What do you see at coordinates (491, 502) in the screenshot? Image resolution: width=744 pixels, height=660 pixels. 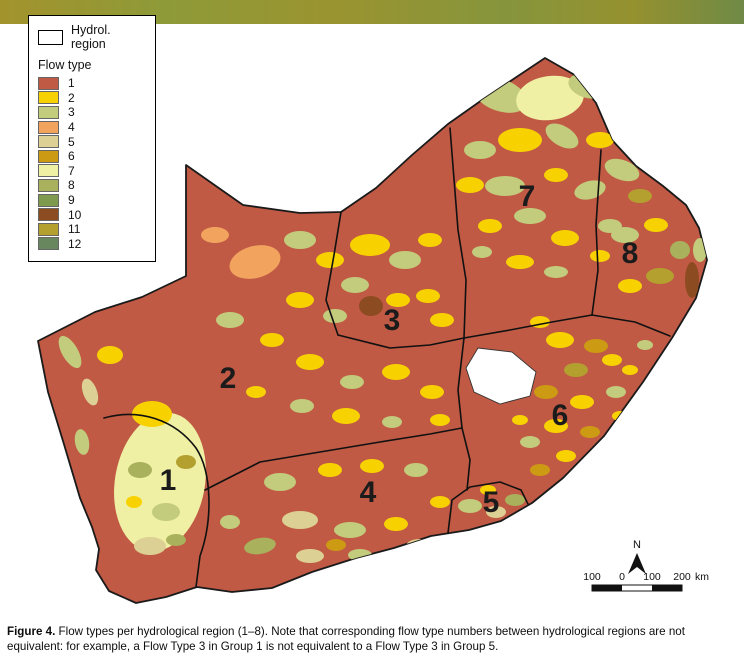 I see `region-label-5: 5` at bounding box center [491, 502].